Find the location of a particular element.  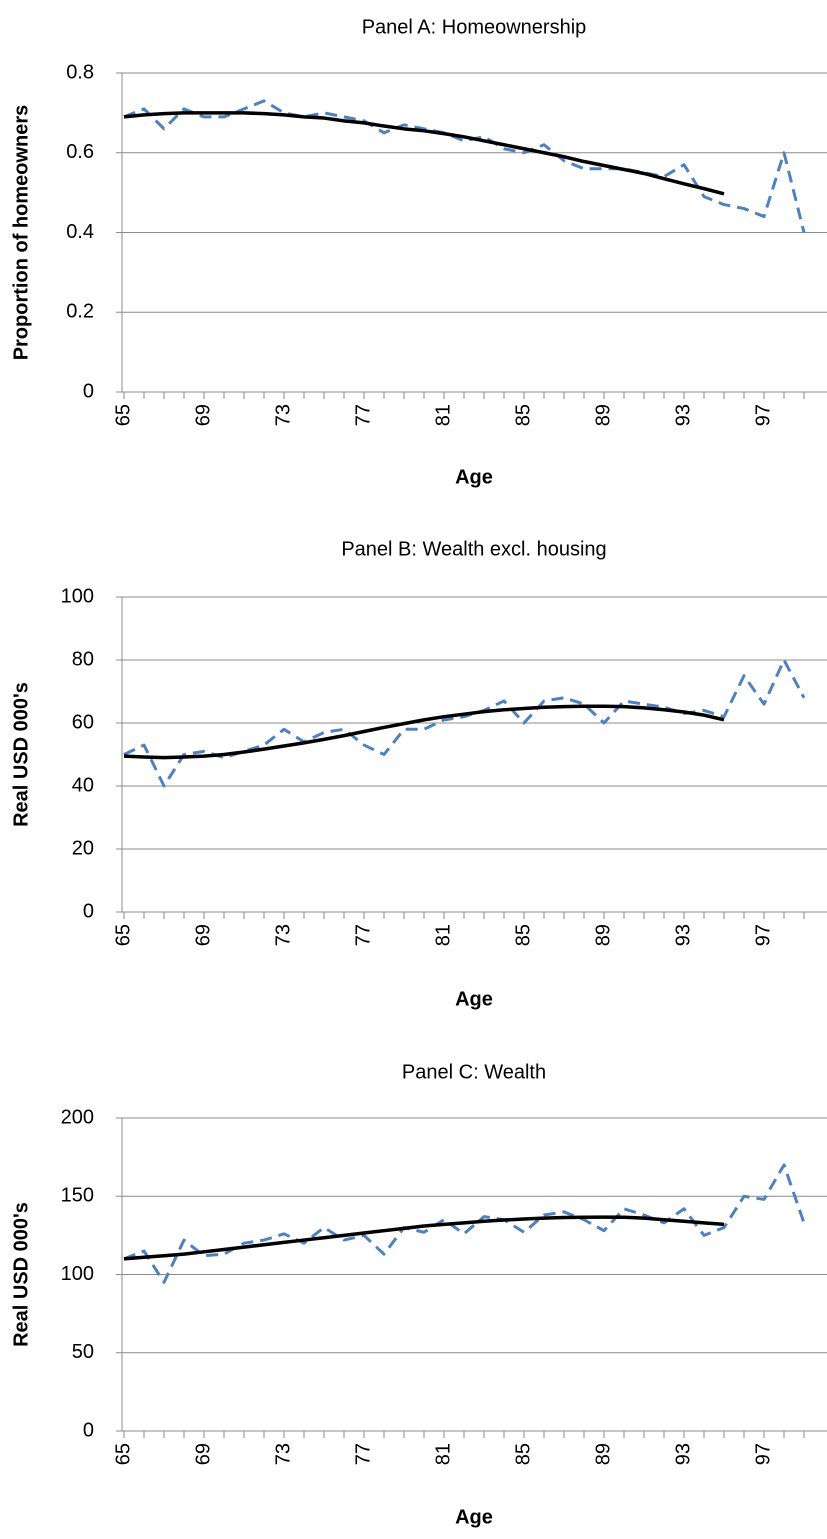

chart-title: Panel B: Wealth excl. housing is located at coordinates (473, 549).